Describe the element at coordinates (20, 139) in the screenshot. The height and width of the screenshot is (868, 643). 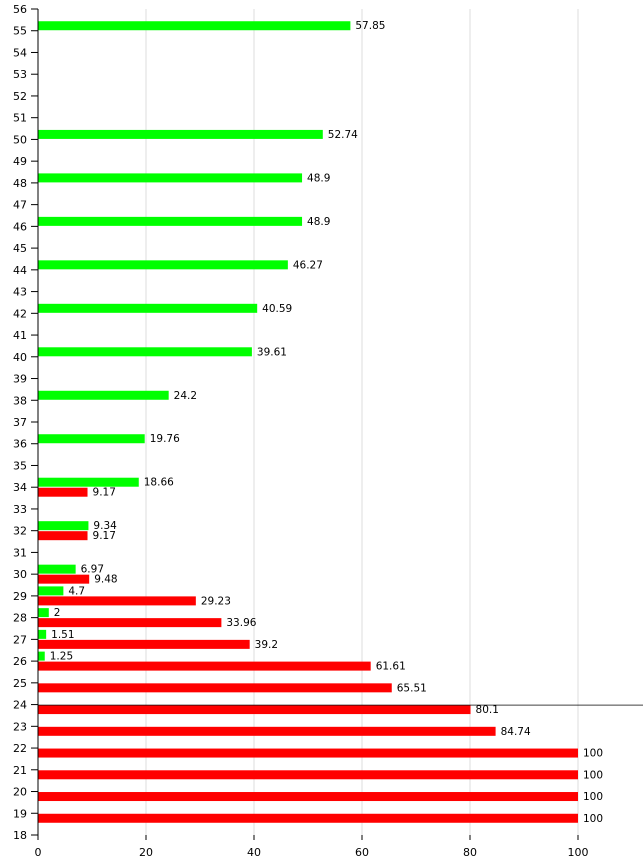
I see `y-tick-label: 50` at that location.